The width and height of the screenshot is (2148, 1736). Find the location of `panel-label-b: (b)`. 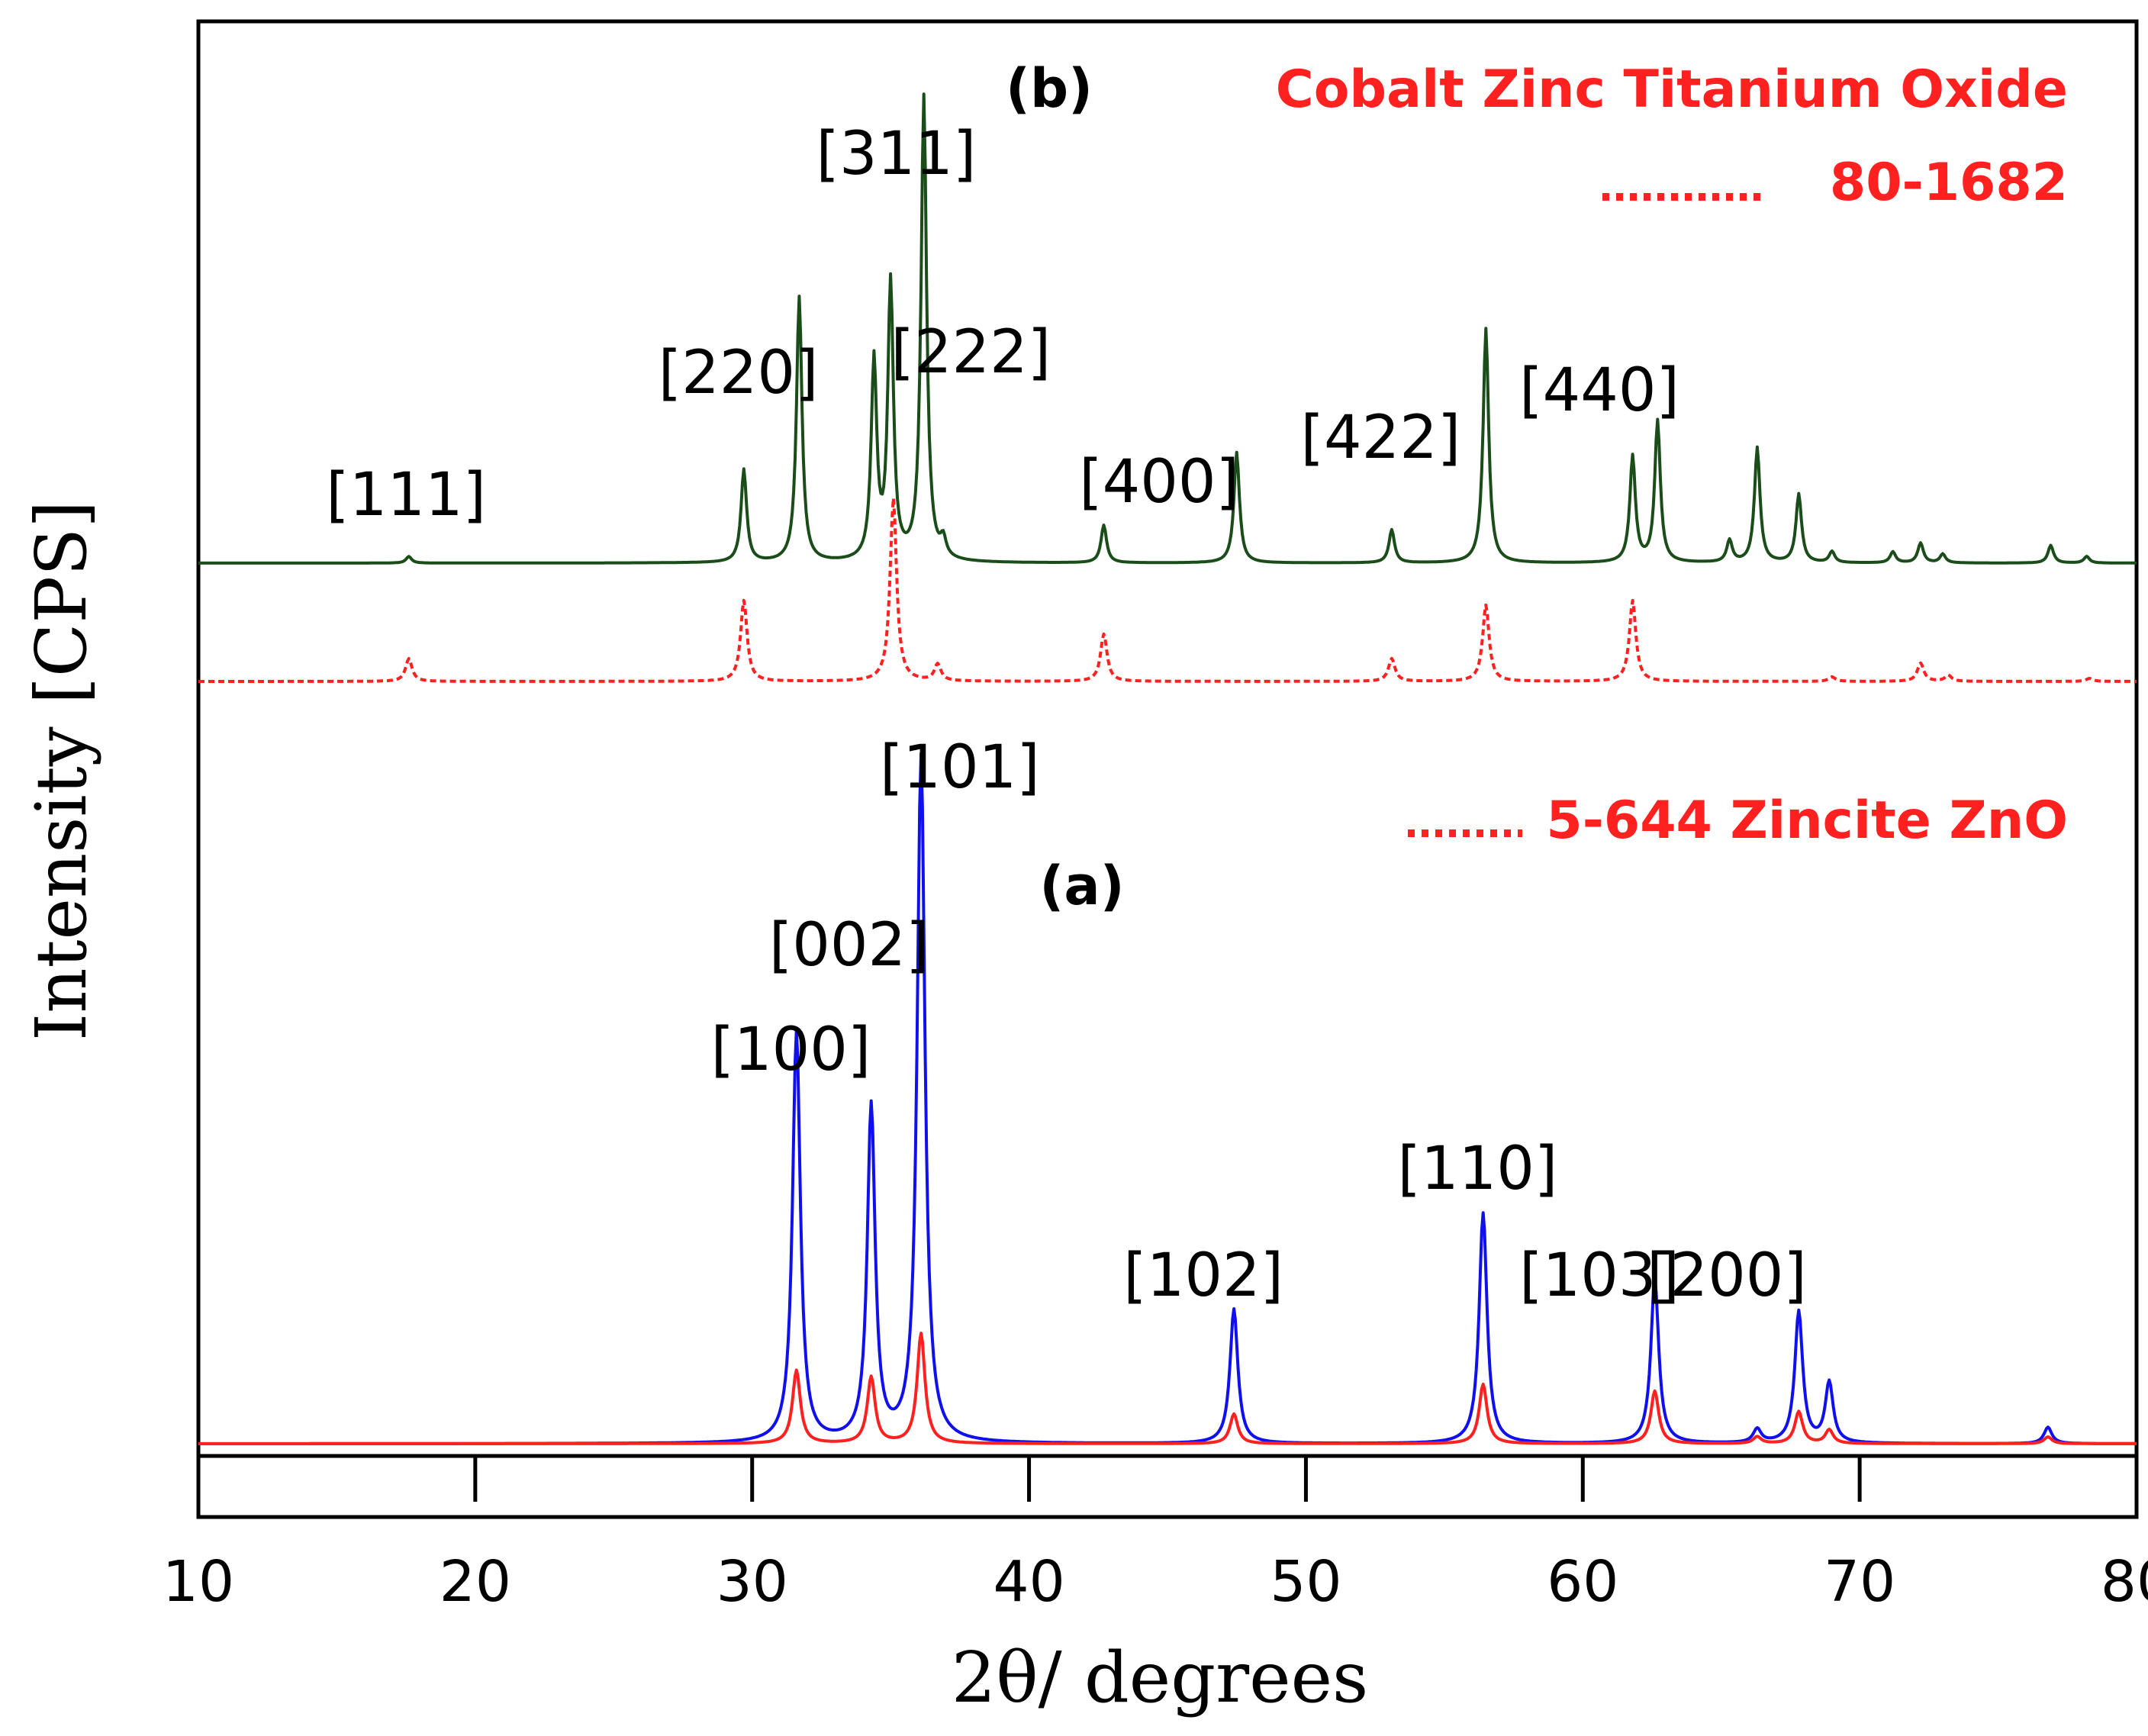

panel-label-b: (b) is located at coordinates (1049, 88).